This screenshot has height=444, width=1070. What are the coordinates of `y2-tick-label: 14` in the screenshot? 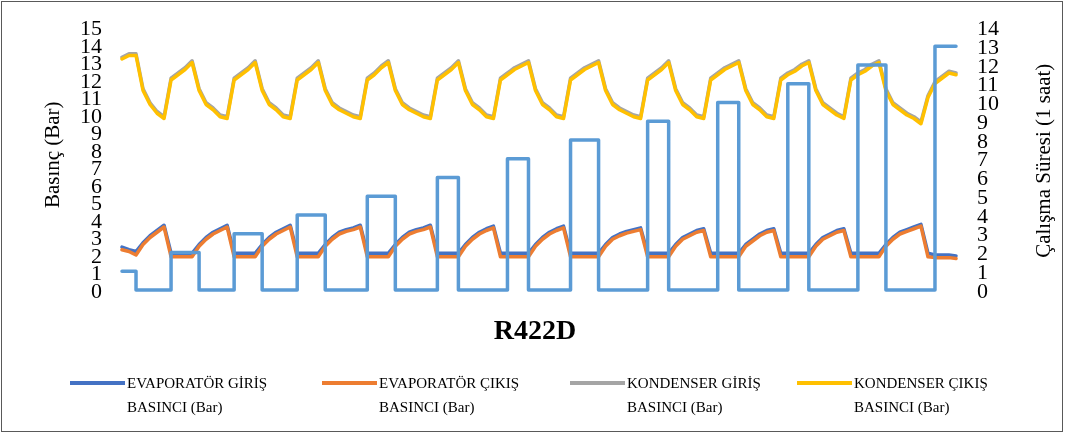 It's located at (988, 27).